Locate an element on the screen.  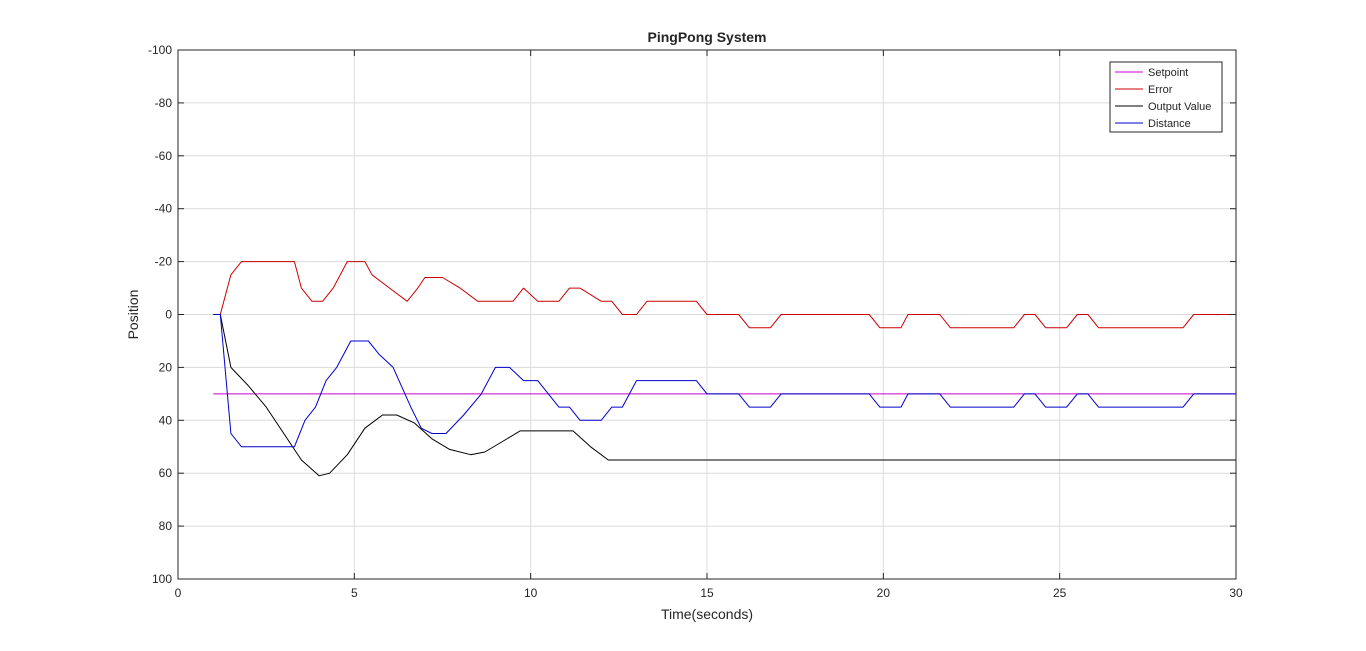
x-tick-label: 5 is located at coordinates (354, 593).